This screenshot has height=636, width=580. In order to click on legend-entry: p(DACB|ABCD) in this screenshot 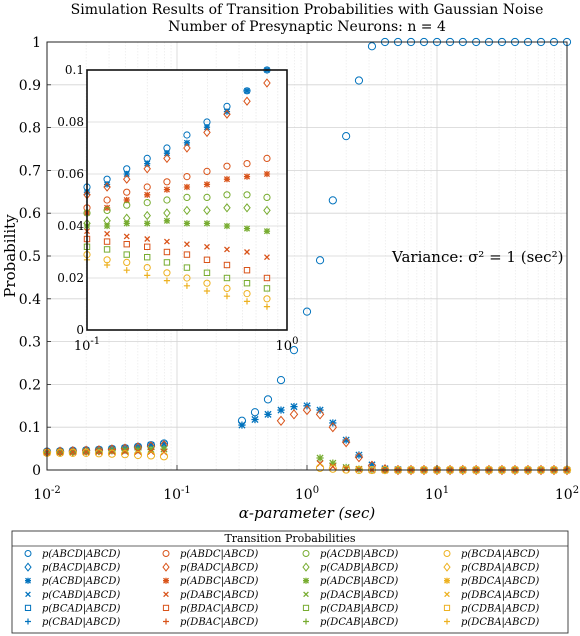, I will do `click(350, 595)`.